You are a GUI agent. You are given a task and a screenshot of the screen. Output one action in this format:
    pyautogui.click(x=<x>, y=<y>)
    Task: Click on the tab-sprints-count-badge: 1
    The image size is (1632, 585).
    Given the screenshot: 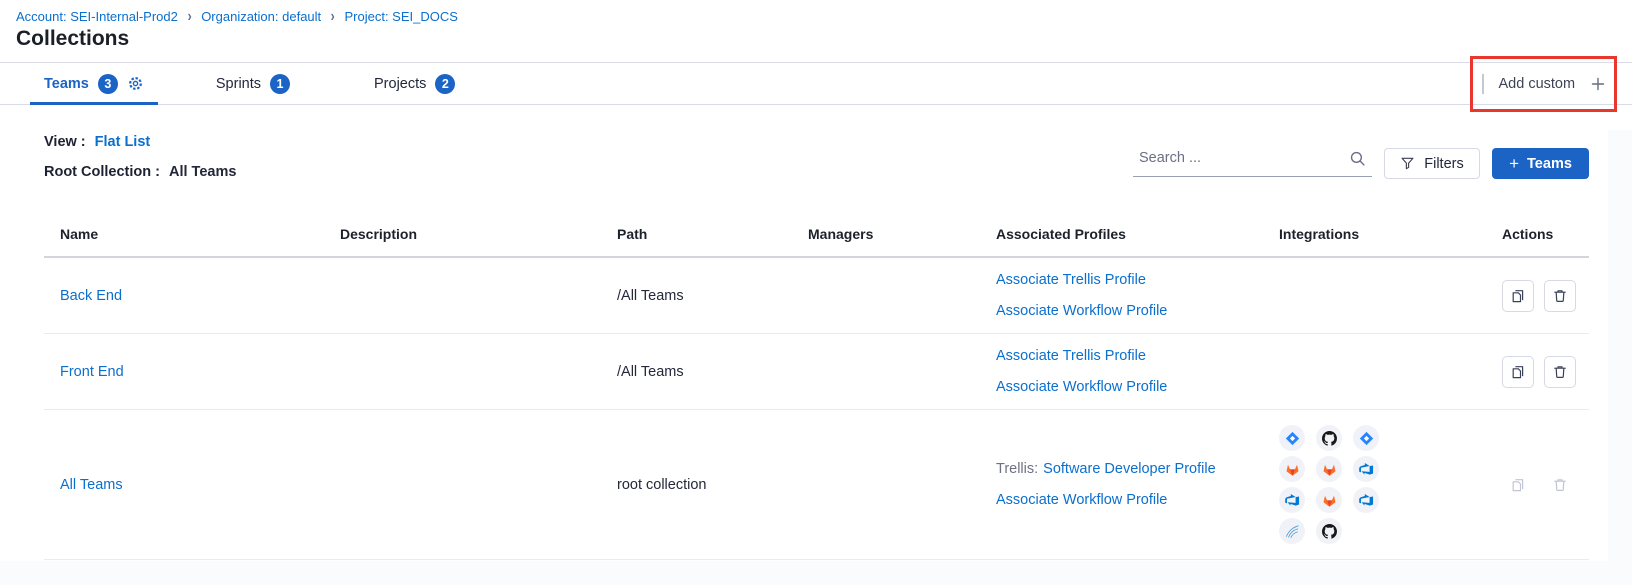 What is the action you would take?
    pyautogui.click(x=280, y=83)
    